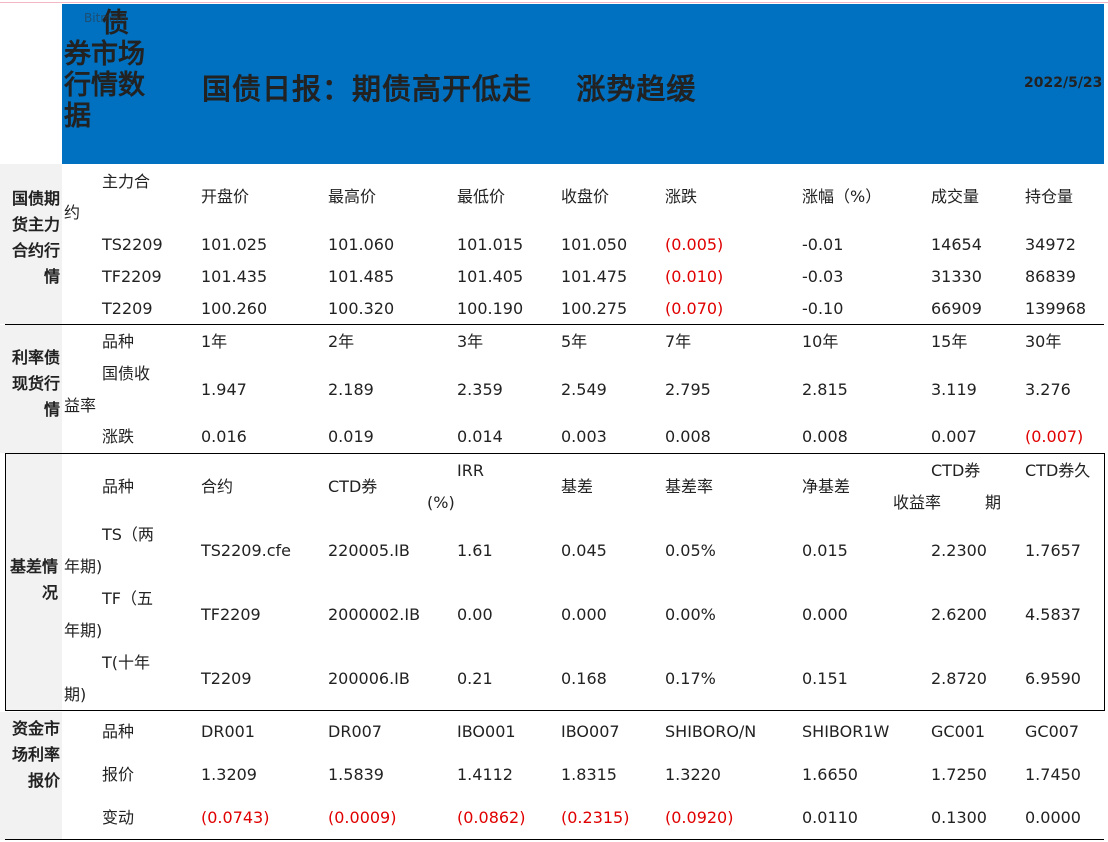 The height and width of the screenshot is (842, 1108). What do you see at coordinates (949, 341) in the screenshot?
I see `col-header: 15年` at bounding box center [949, 341].